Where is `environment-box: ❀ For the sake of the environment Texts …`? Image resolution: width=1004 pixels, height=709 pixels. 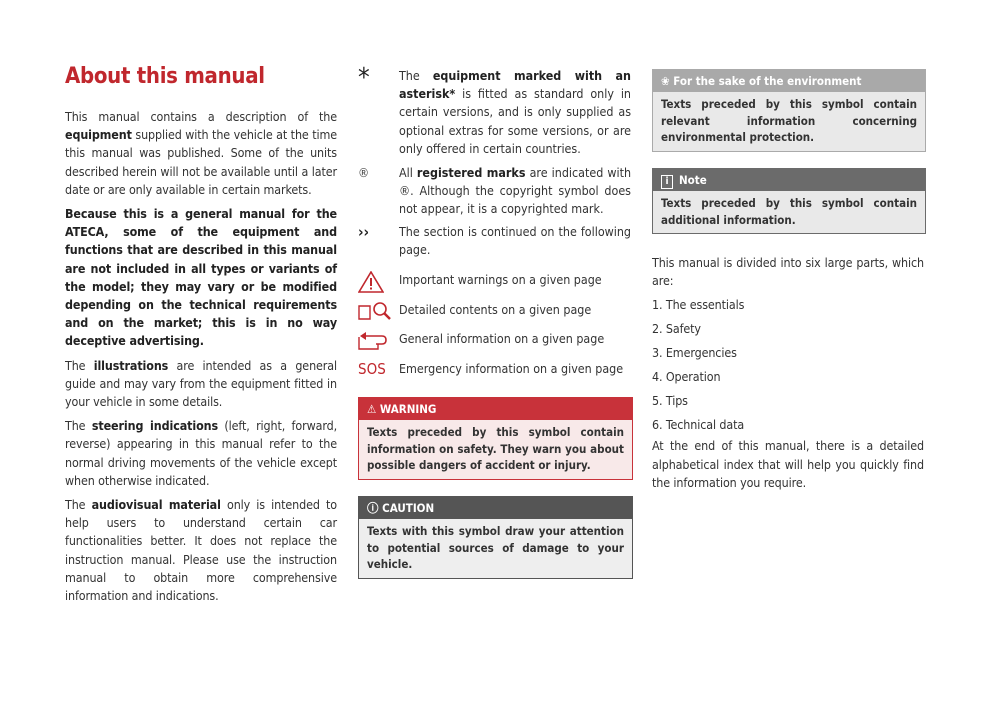
environment-box: ❀ For the sake of the environment Texts … is located at coordinates (789, 110).